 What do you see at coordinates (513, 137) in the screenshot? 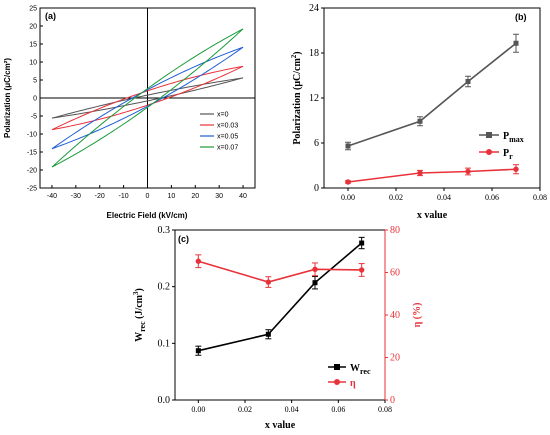
I see `legend-pmax-label: Pmax` at bounding box center [513, 137].